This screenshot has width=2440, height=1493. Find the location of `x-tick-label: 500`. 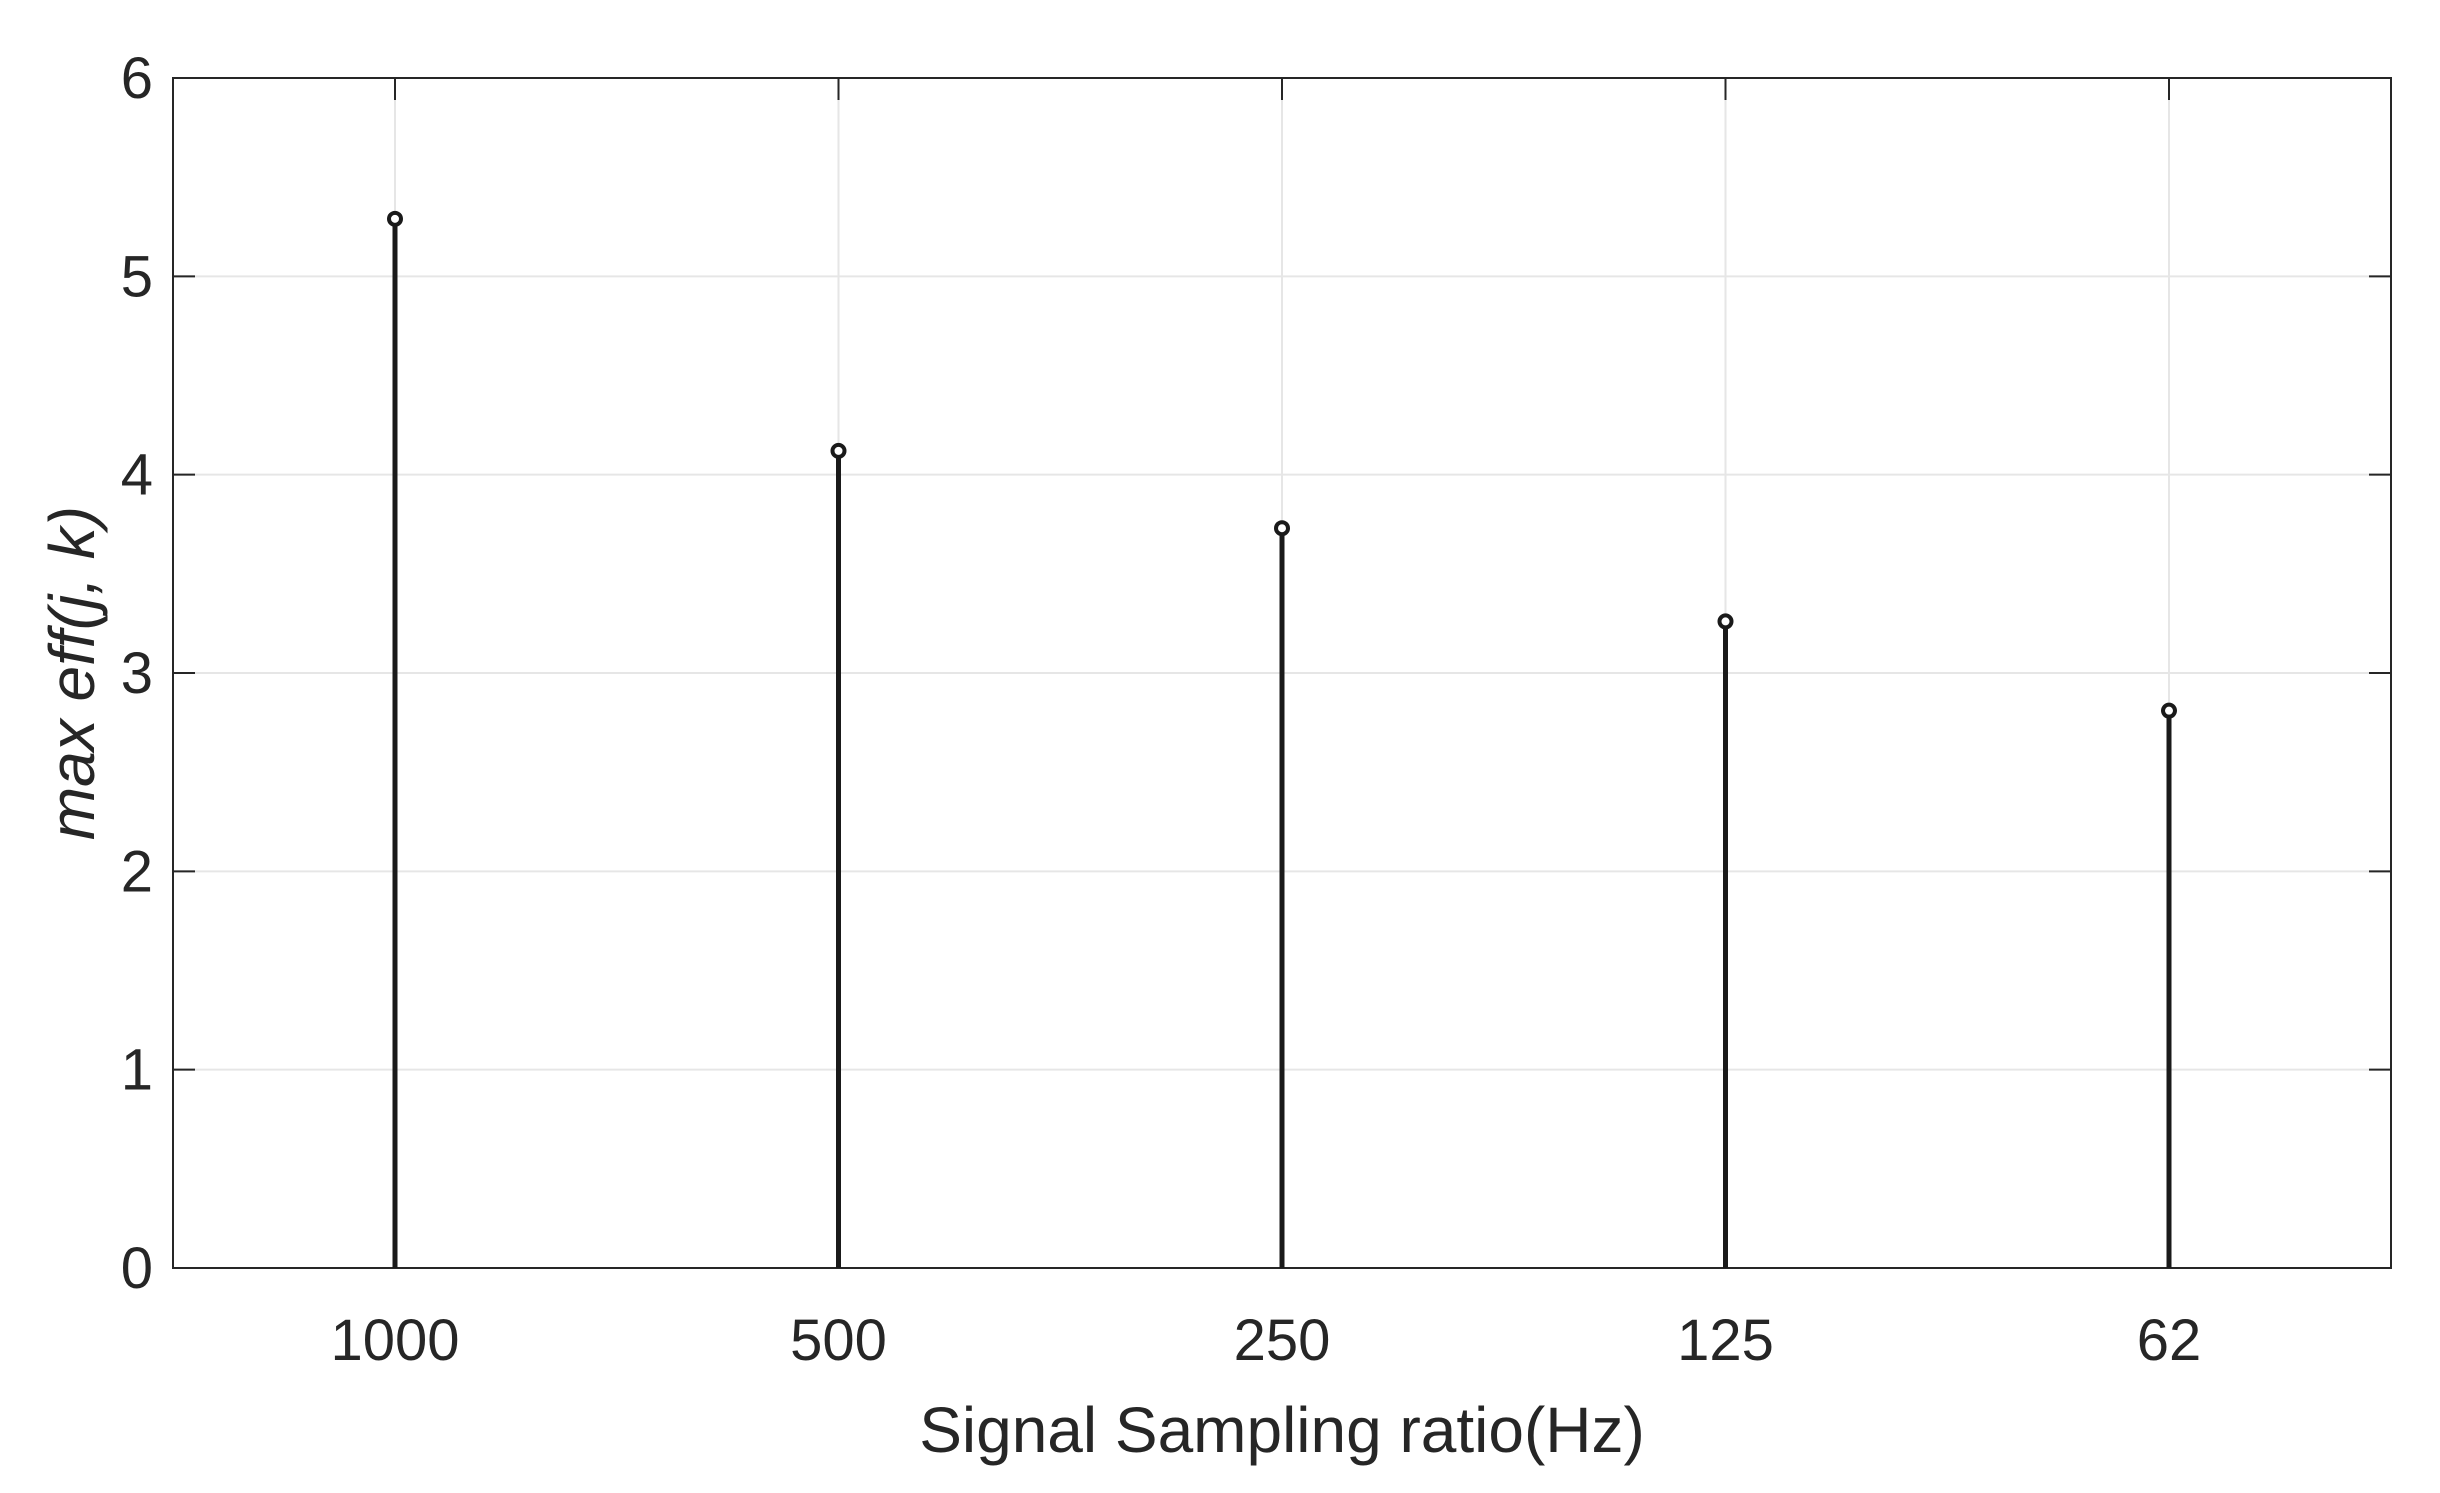

x-tick-label: 500 is located at coordinates (838, 1340).